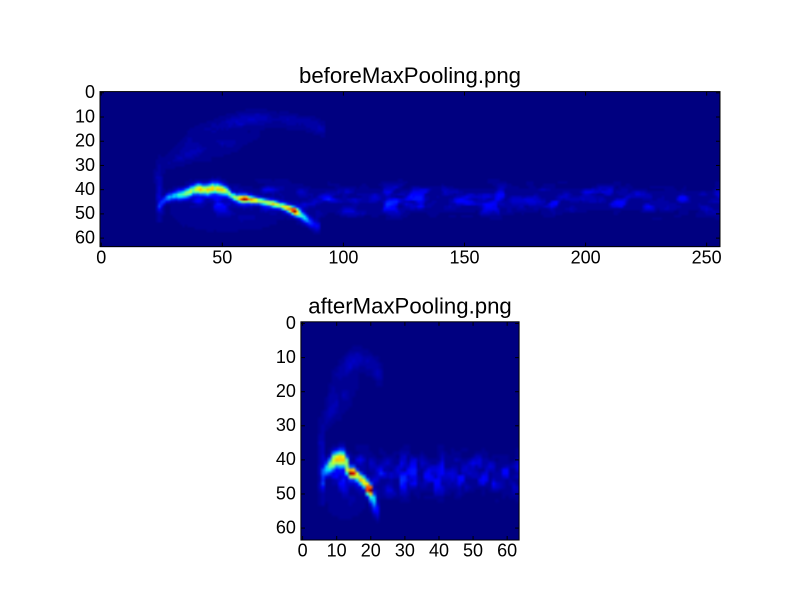  Describe the element at coordinates (410, 75) in the screenshot. I see `svg-text: beforeMaxPooling.png` at that location.